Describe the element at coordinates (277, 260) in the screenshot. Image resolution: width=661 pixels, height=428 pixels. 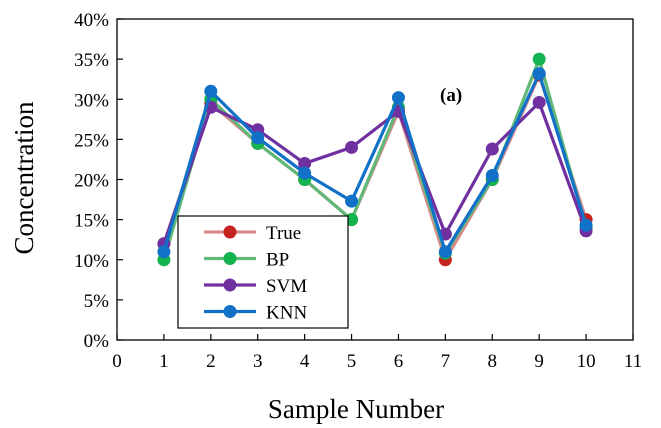
I see `legend-label: BP` at that location.